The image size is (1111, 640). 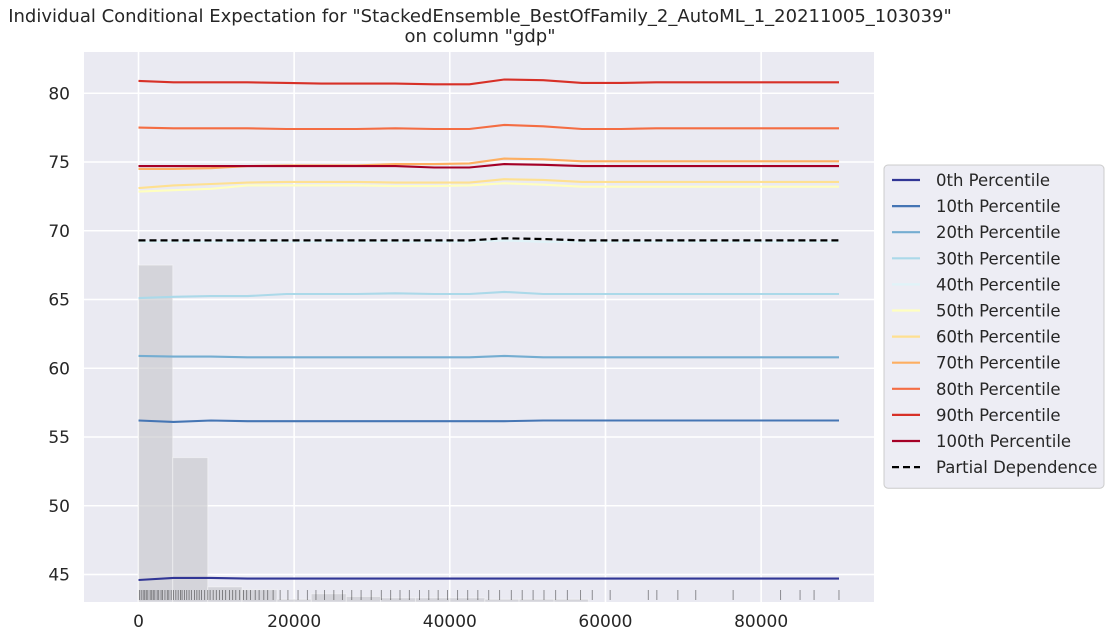 I want to click on legend-label: 70th Percentile, so click(x=998, y=363).